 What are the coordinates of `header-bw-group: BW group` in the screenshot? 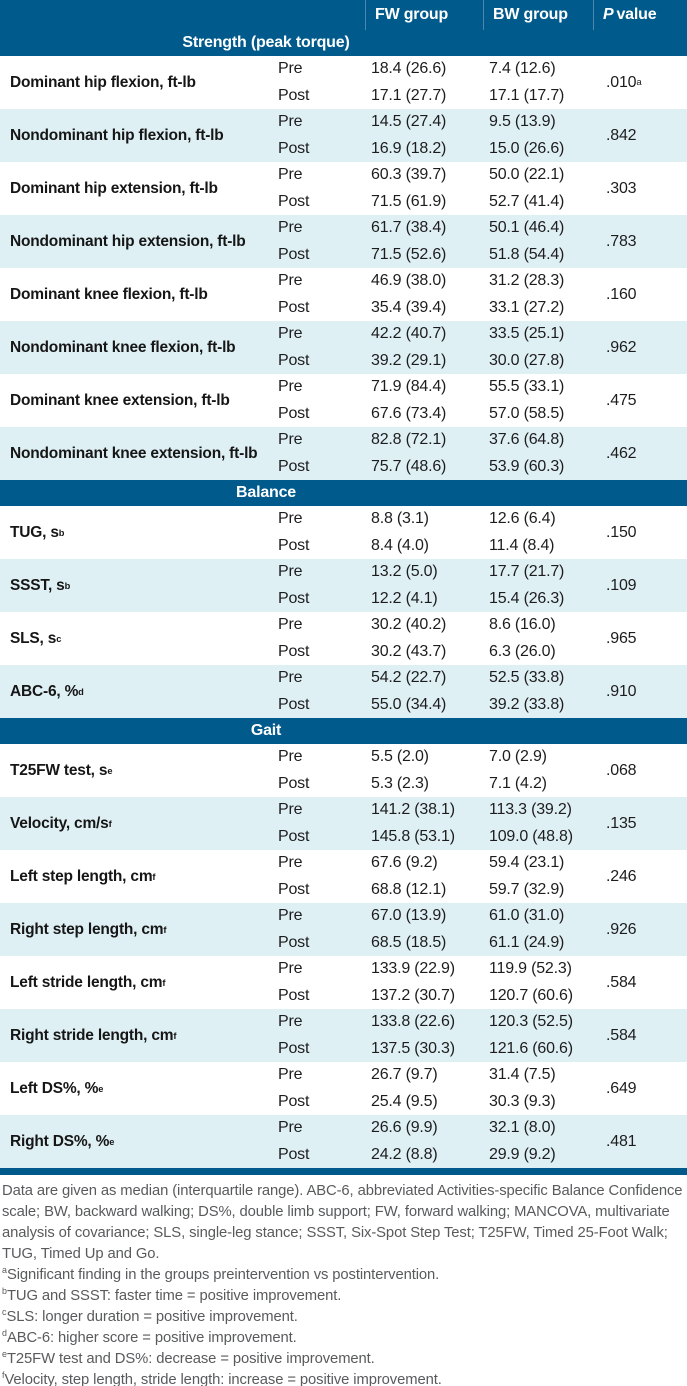 It's located at (538, 15).